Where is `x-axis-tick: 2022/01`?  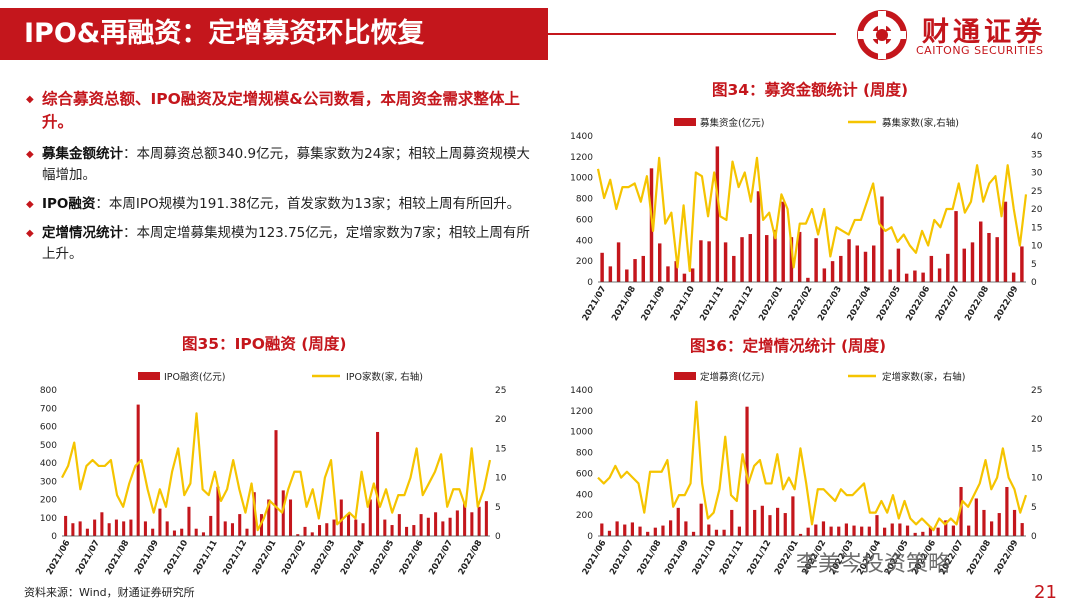 x-axis-tick: 2022/01 is located at coordinates (771, 303).